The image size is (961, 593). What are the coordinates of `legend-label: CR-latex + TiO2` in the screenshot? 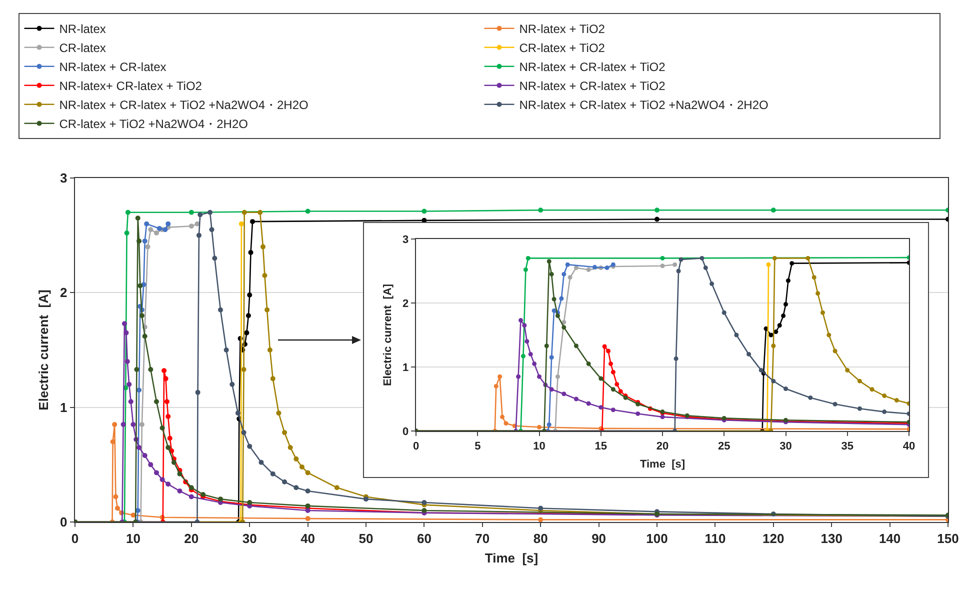 It's located at (562, 48).